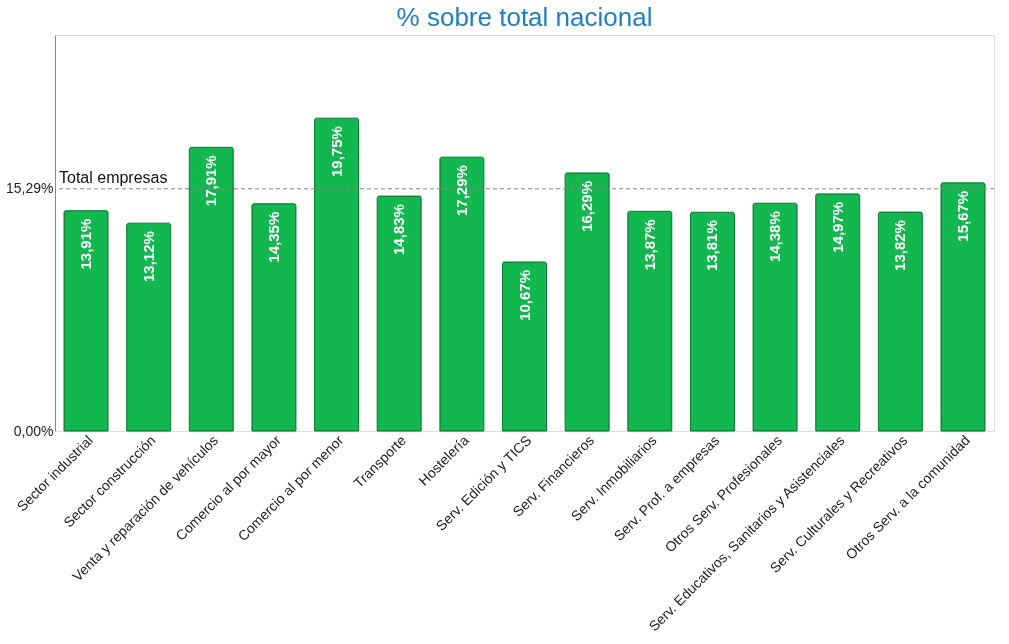  What do you see at coordinates (273, 237) in the screenshot?
I see `data-label: 14,35%` at bounding box center [273, 237].